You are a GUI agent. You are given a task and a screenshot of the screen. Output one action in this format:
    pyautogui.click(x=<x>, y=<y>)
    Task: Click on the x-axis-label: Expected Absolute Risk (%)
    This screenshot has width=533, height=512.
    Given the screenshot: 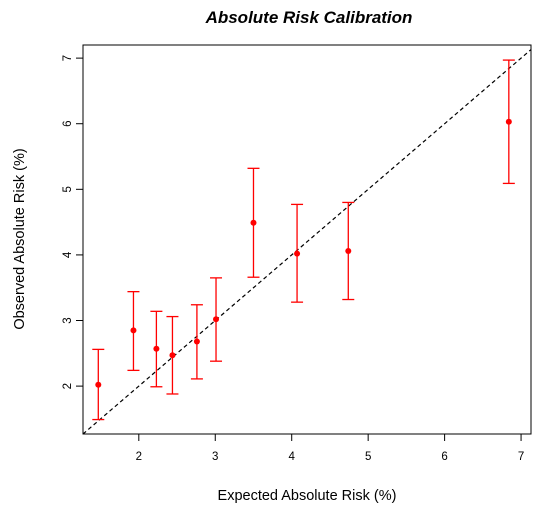 What is the action you would take?
    pyautogui.click(x=307, y=496)
    